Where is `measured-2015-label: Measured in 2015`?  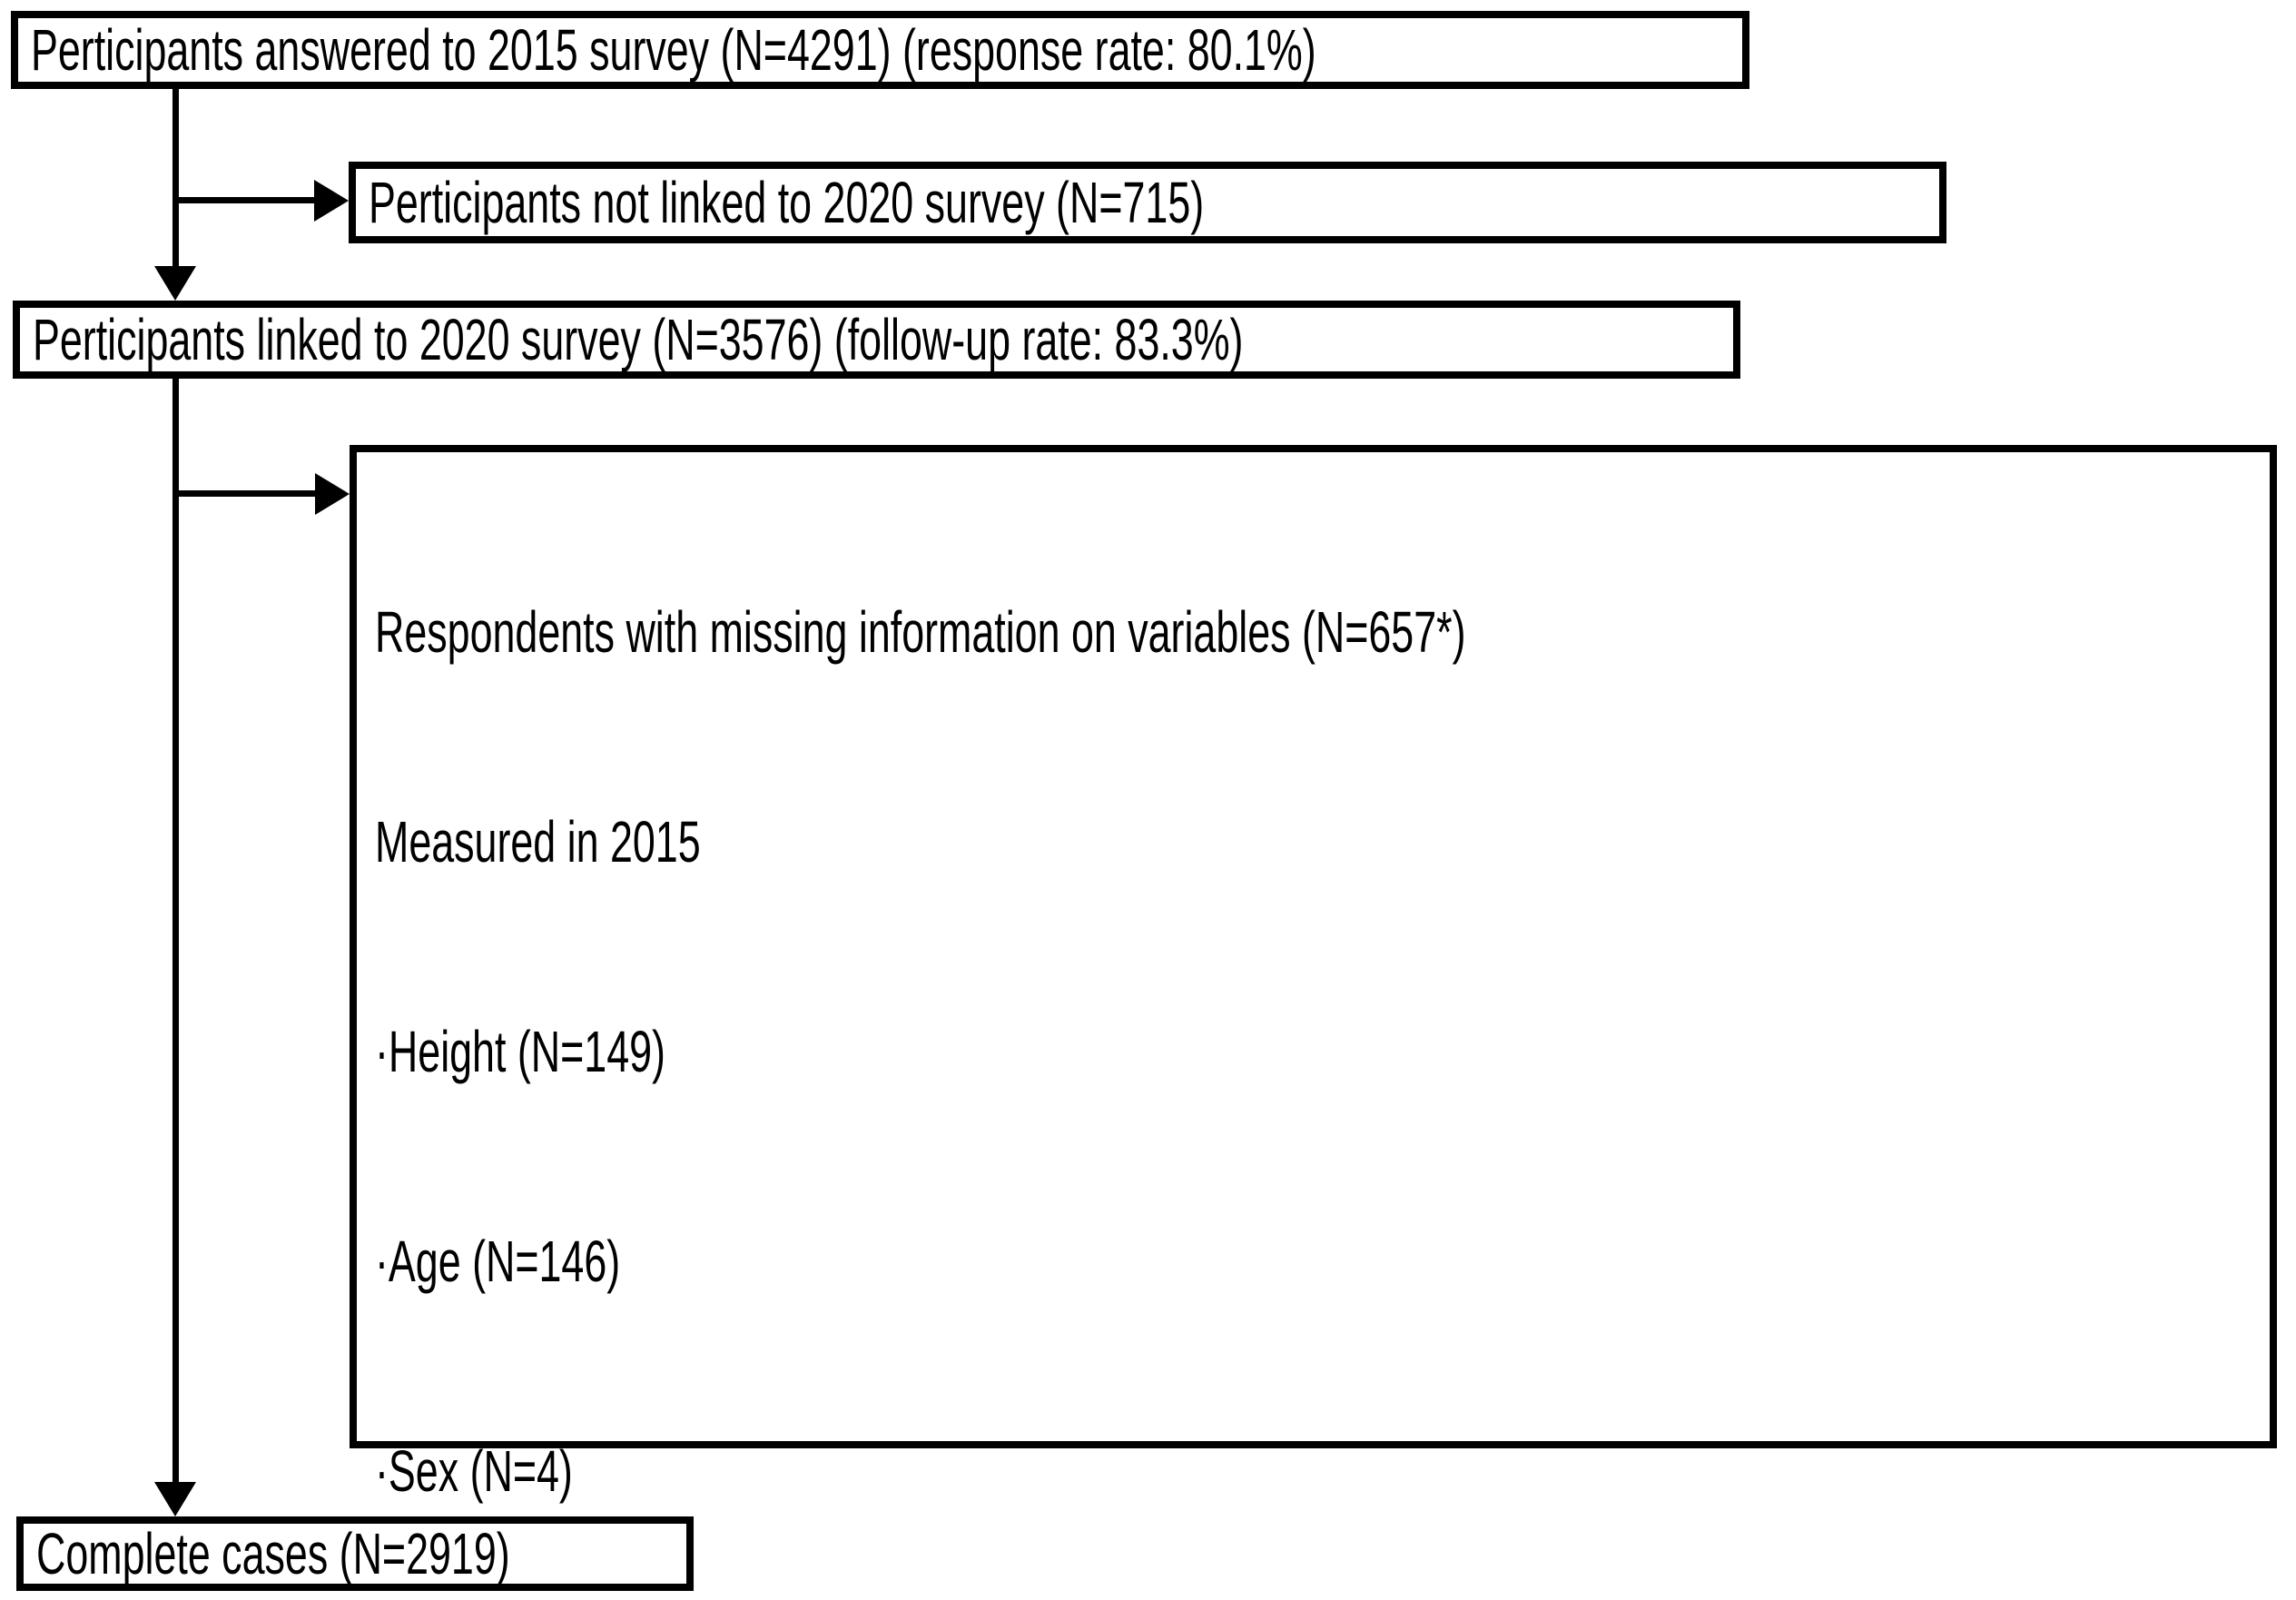 measured-2015-label: Measured in 2015 is located at coordinates (538, 841).